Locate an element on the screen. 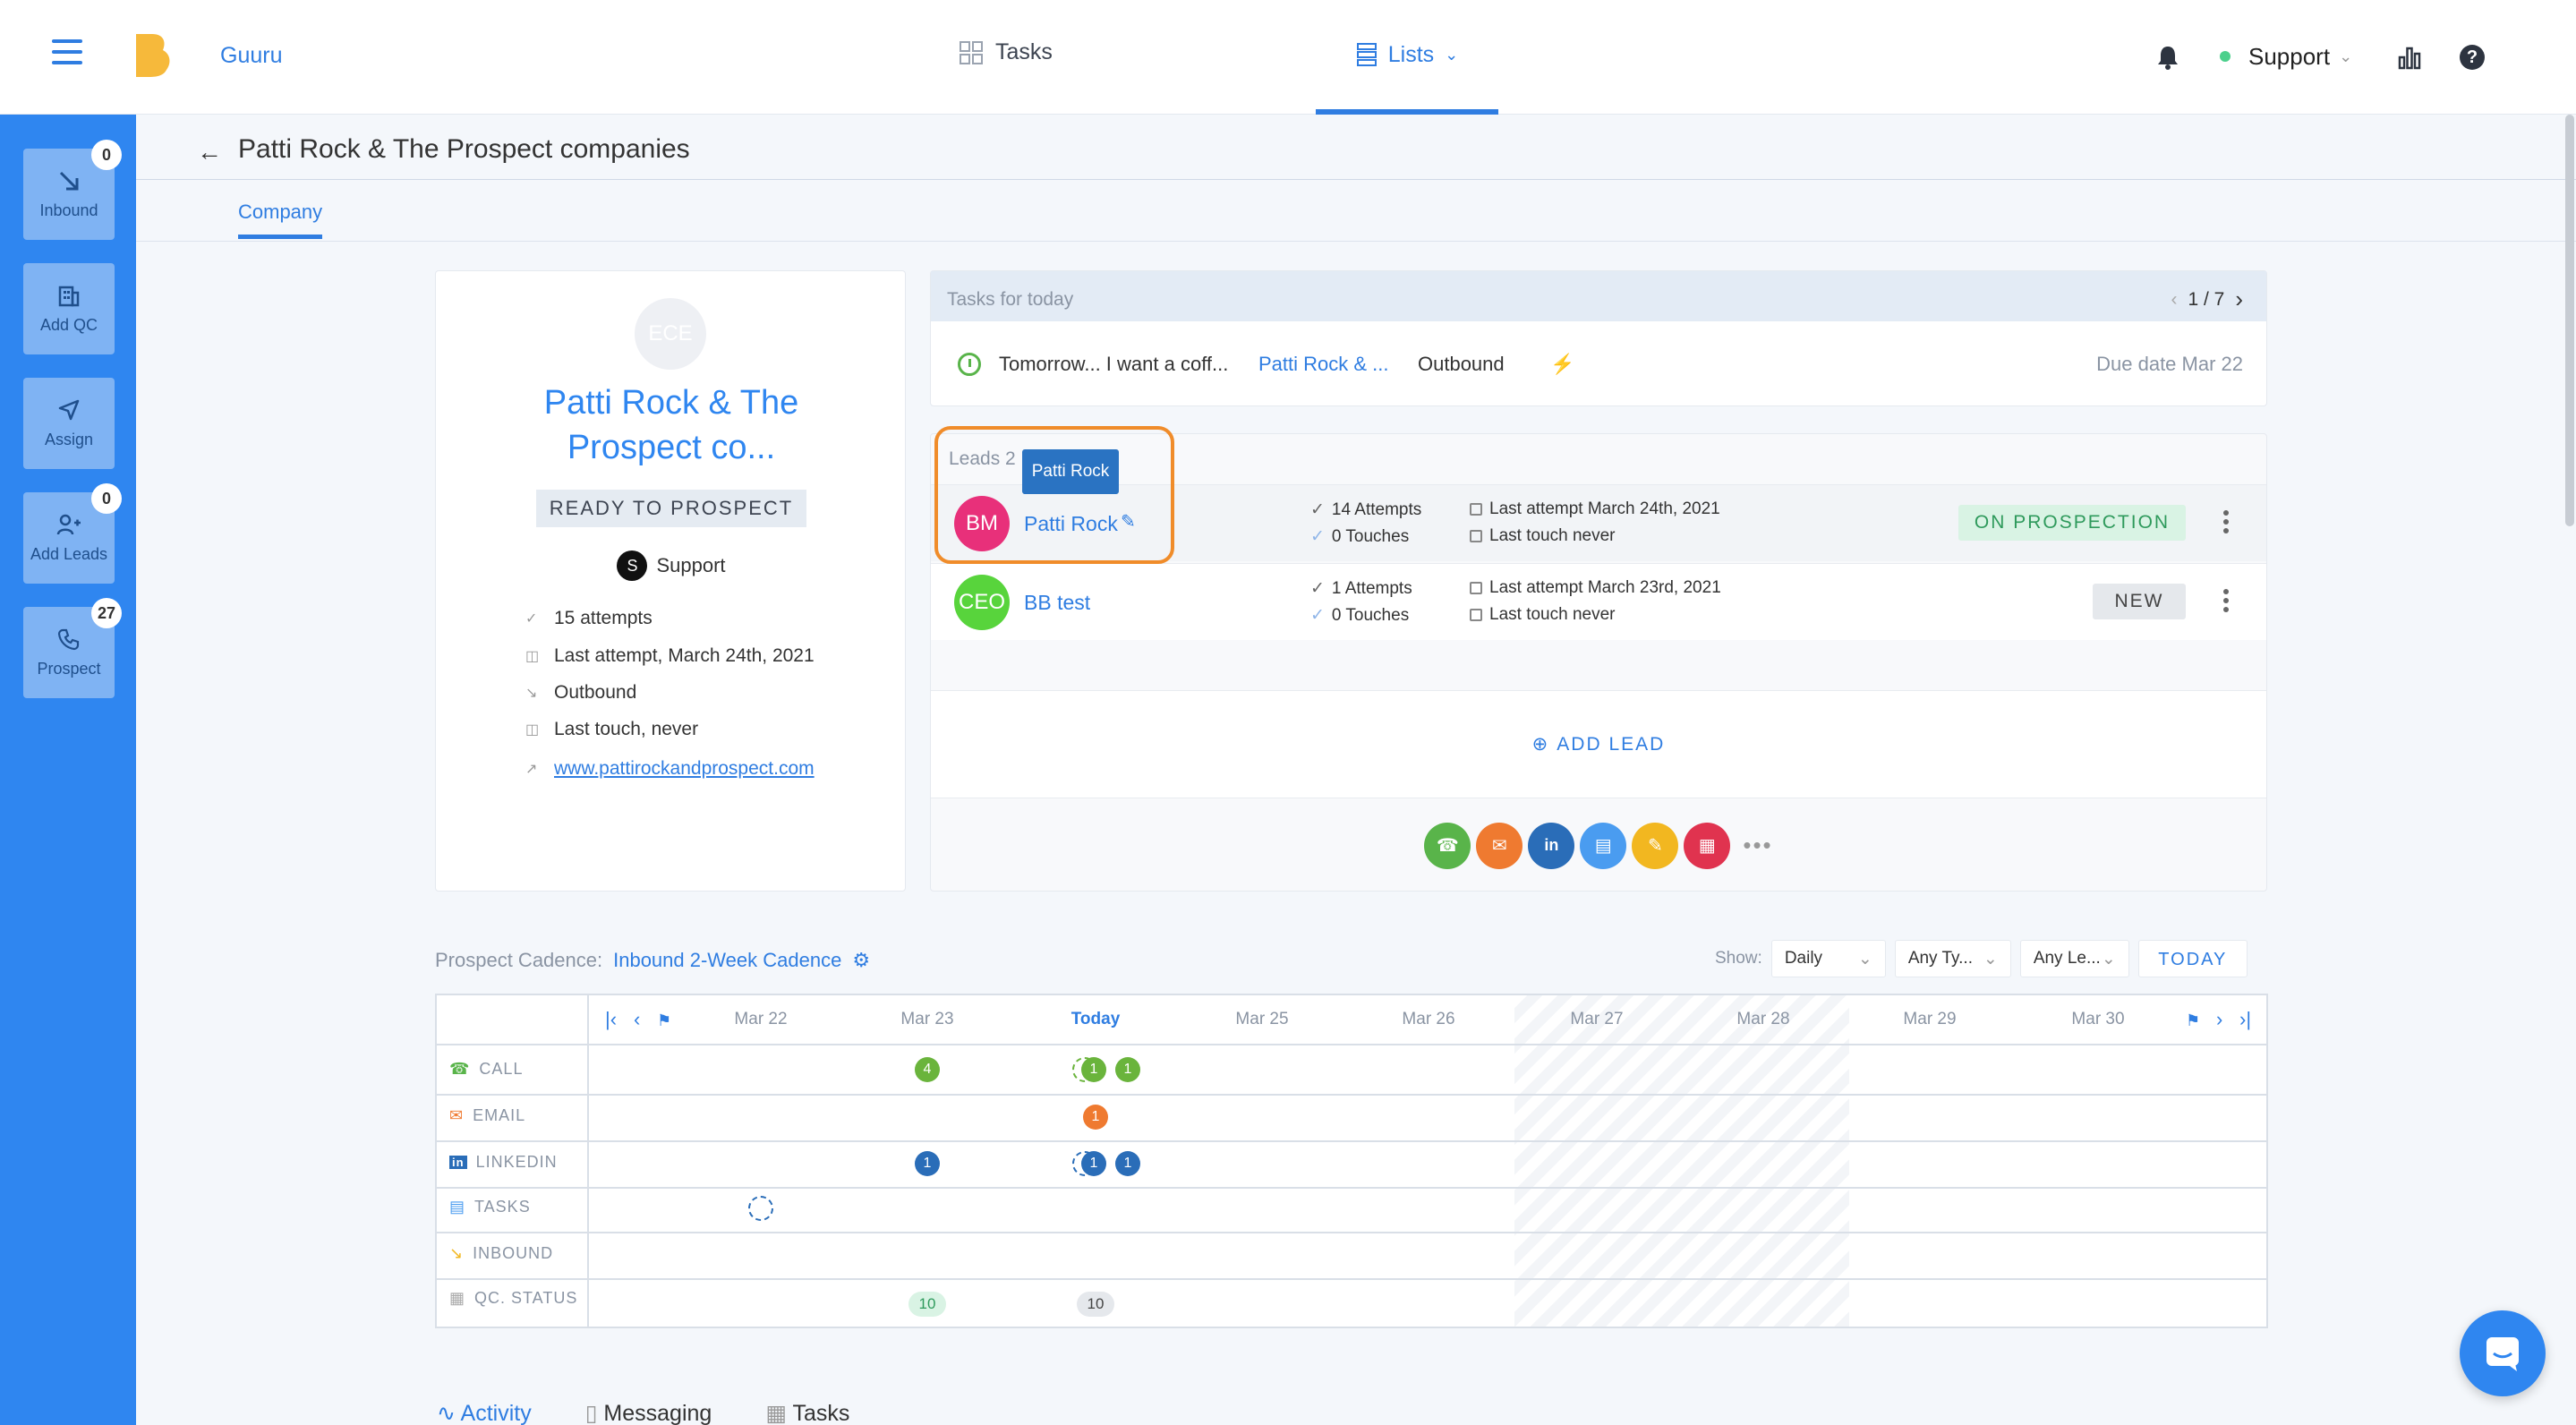  row-label-call: ☎ CALL is located at coordinates (486, 1069).